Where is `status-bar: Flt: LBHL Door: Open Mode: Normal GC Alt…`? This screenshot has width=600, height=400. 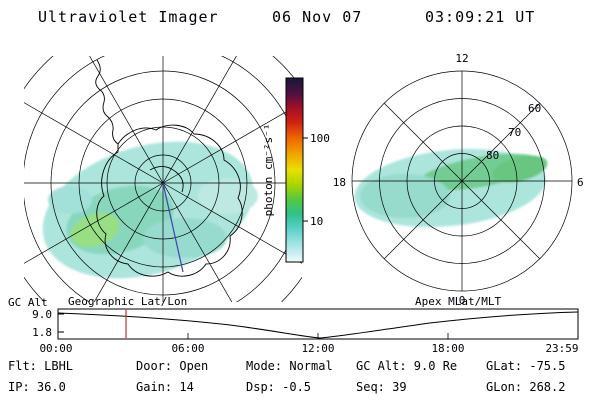 status-bar: Flt: LBHL Door: Open Mode: Normal GC Alt… is located at coordinates (286, 376).